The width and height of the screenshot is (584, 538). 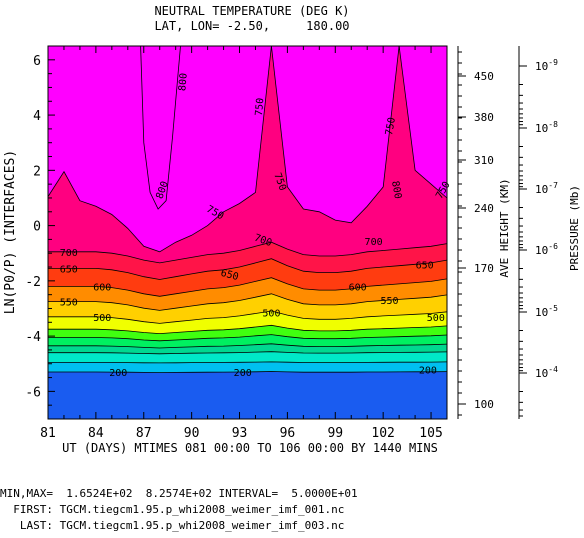 I want to click on x-tick-label: 81, so click(x=48, y=433).